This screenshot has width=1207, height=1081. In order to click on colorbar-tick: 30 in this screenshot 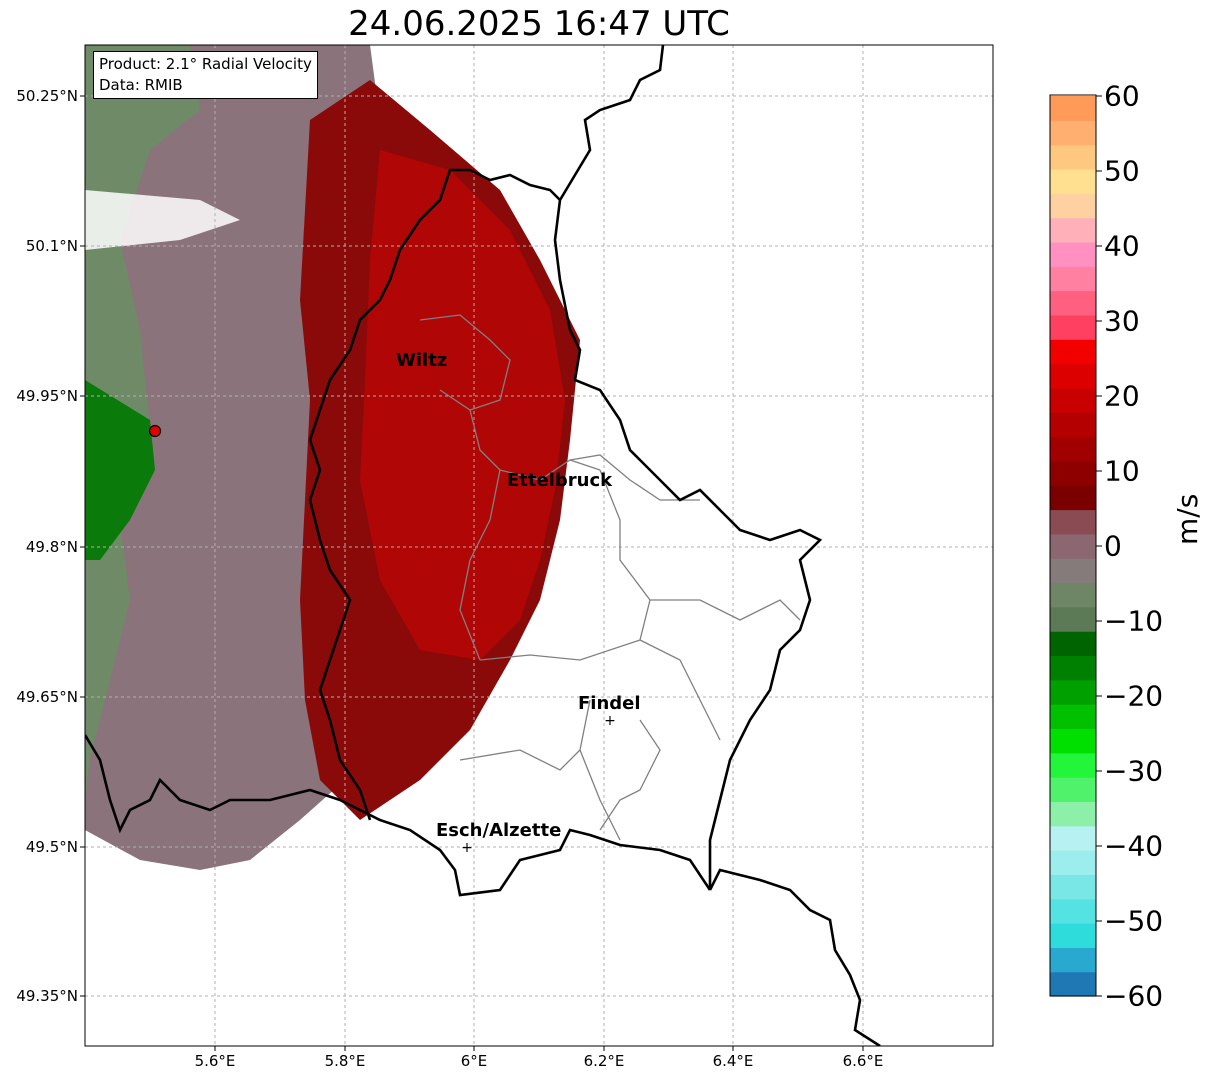, I will do `click(1122, 321)`.